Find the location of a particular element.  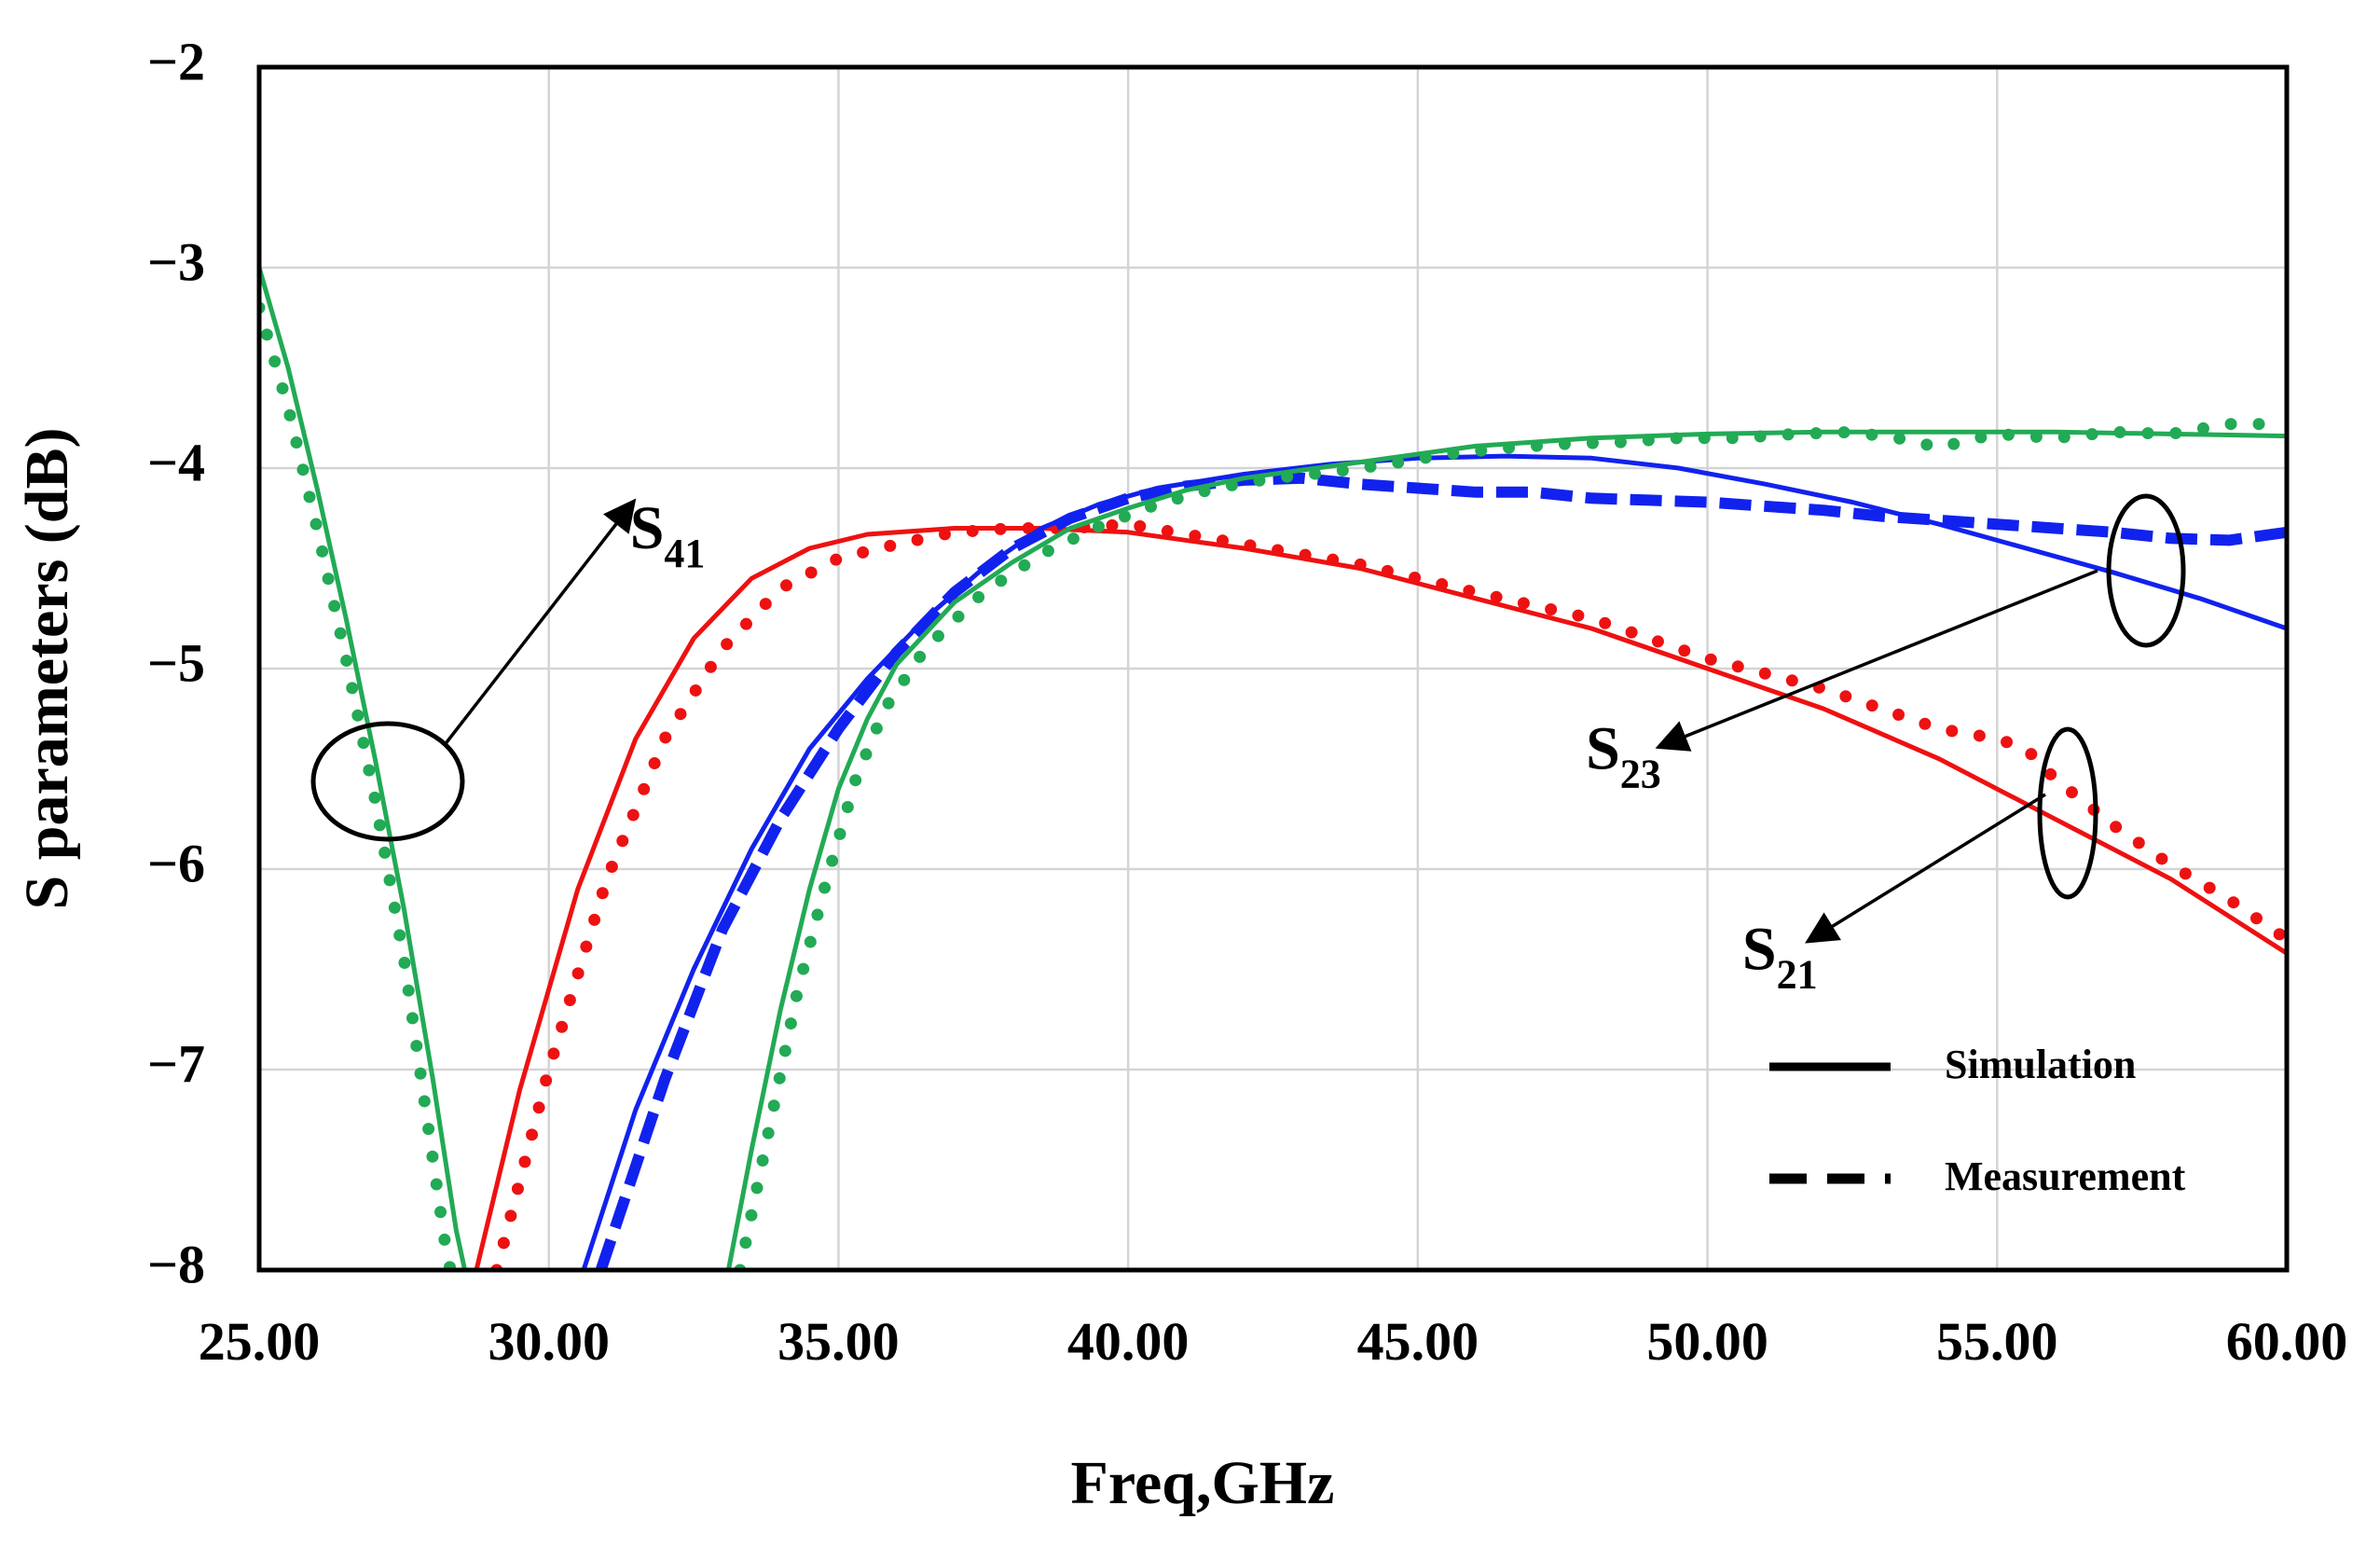

series-s41-meas is located at coordinates (358, 785).